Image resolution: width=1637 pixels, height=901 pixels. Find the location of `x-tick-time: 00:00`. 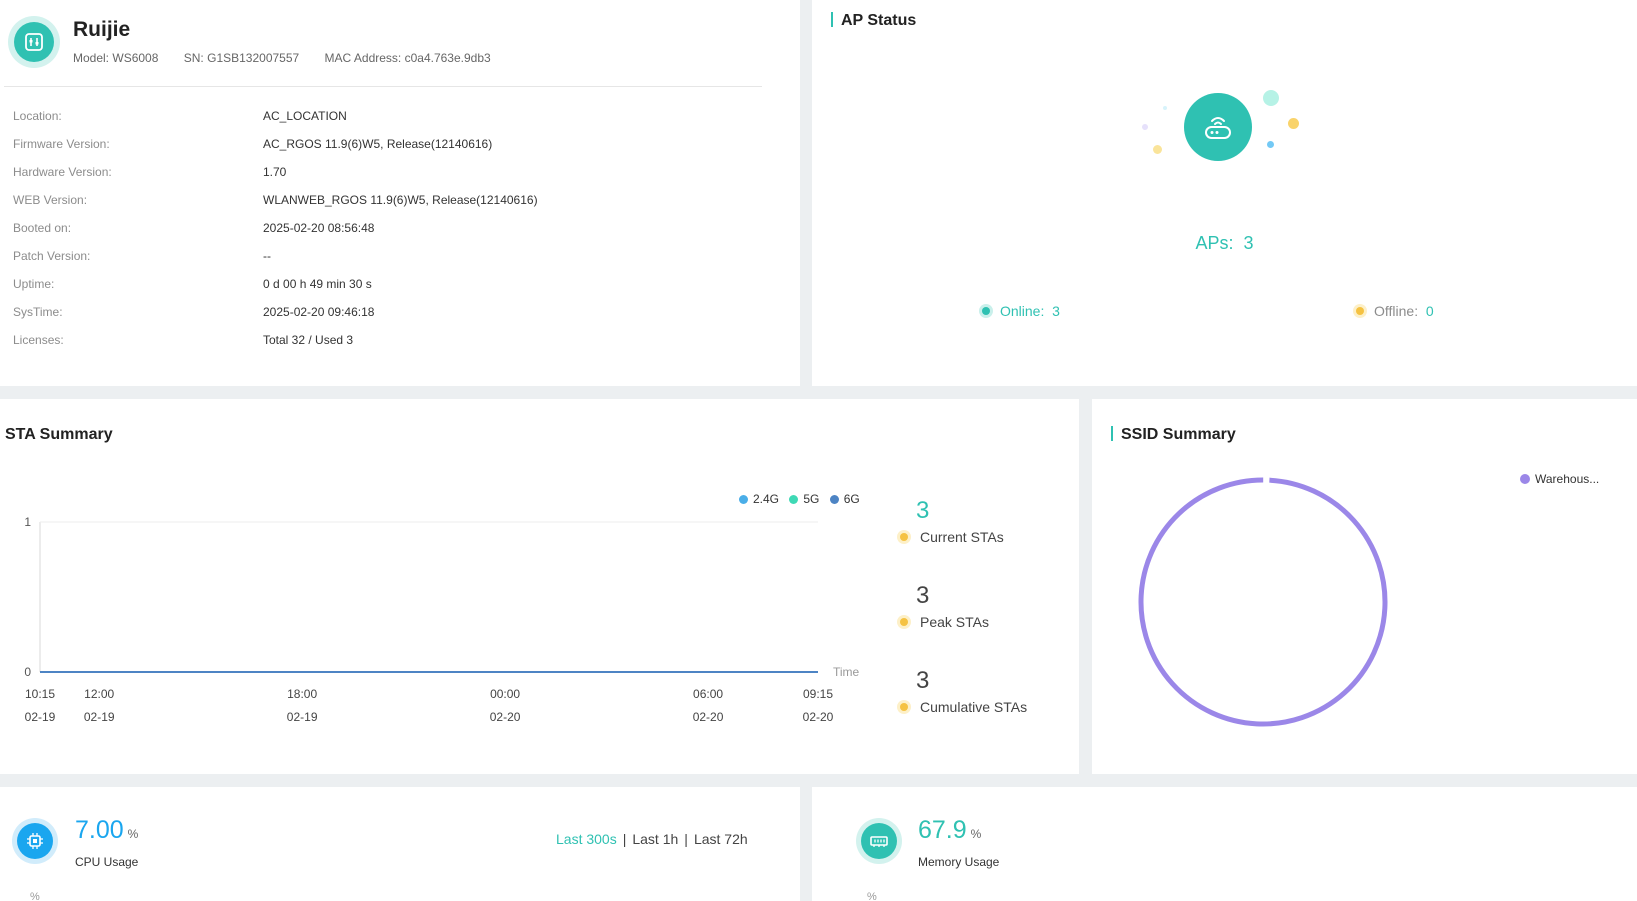

x-tick-time: 00:00 is located at coordinates (505, 694).